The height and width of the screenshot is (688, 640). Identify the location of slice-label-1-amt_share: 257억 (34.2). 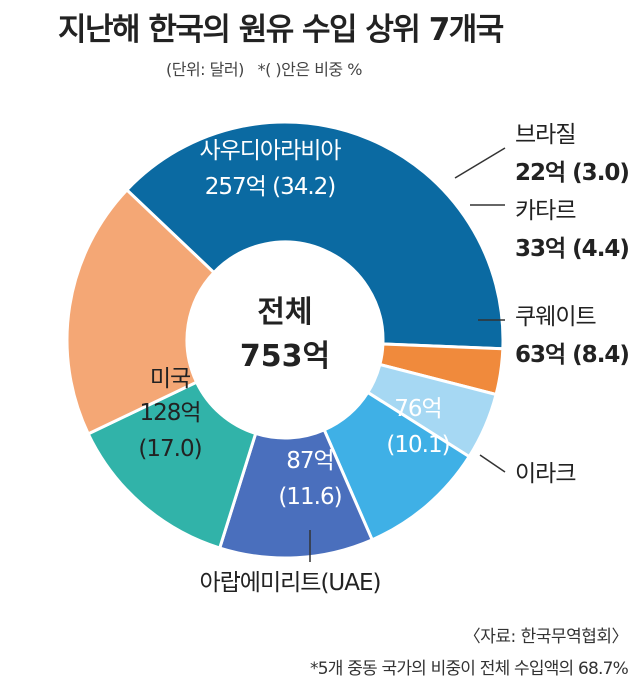
(270, 187).